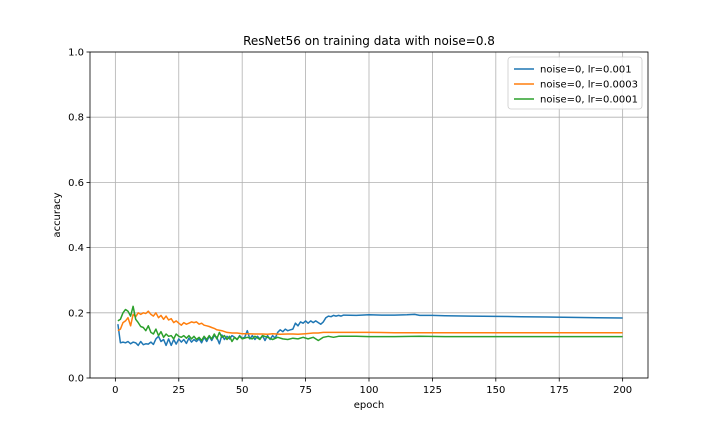 The width and height of the screenshot is (720, 432). What do you see at coordinates (589, 100) in the screenshot?
I see `legend-label: noise=0, lr=0.0001` at bounding box center [589, 100].